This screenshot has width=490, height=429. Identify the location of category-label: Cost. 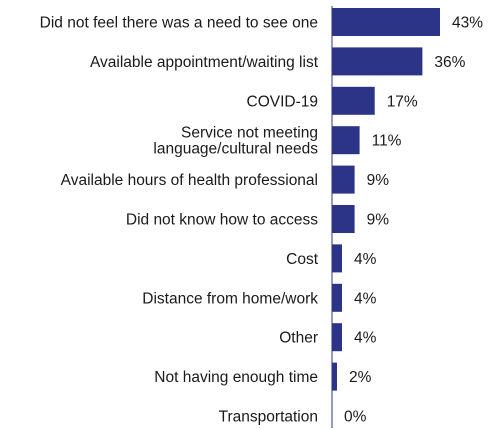
(302, 259).